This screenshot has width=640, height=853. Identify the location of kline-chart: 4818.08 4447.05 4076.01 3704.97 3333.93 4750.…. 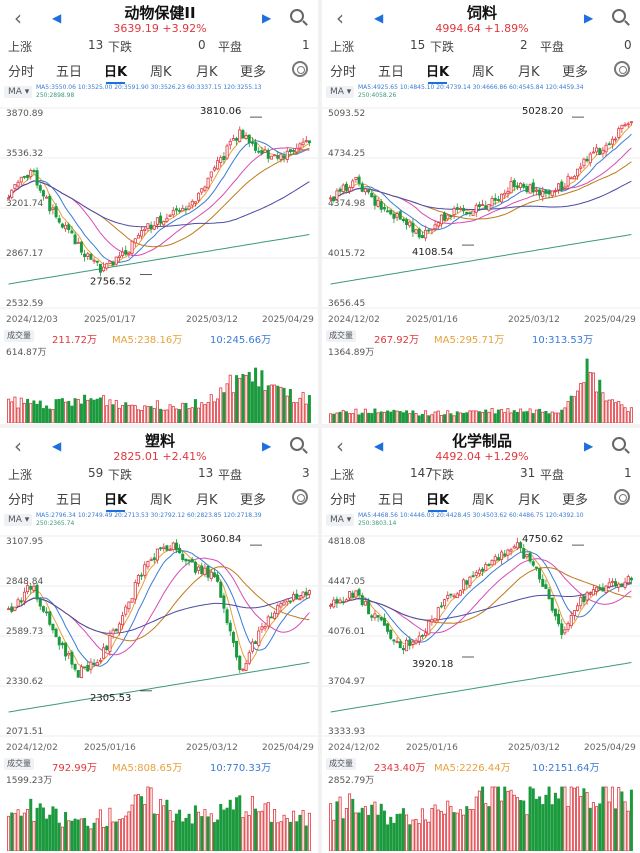
(481, 636).